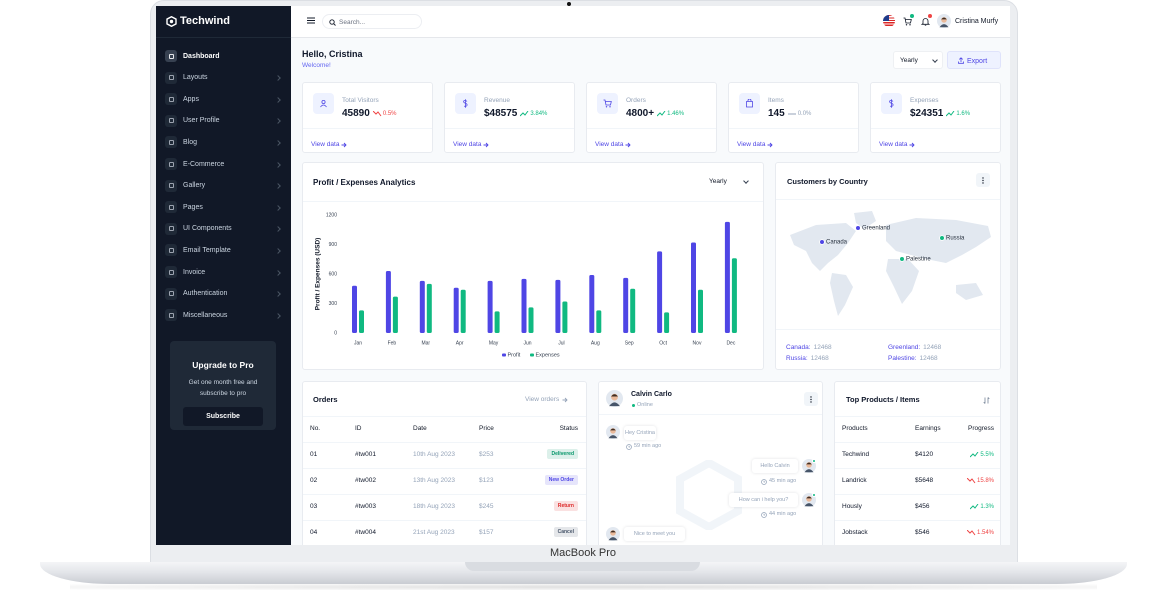 This screenshot has height=594, width=1175. I want to click on welcome: Welcome!, so click(316, 66).